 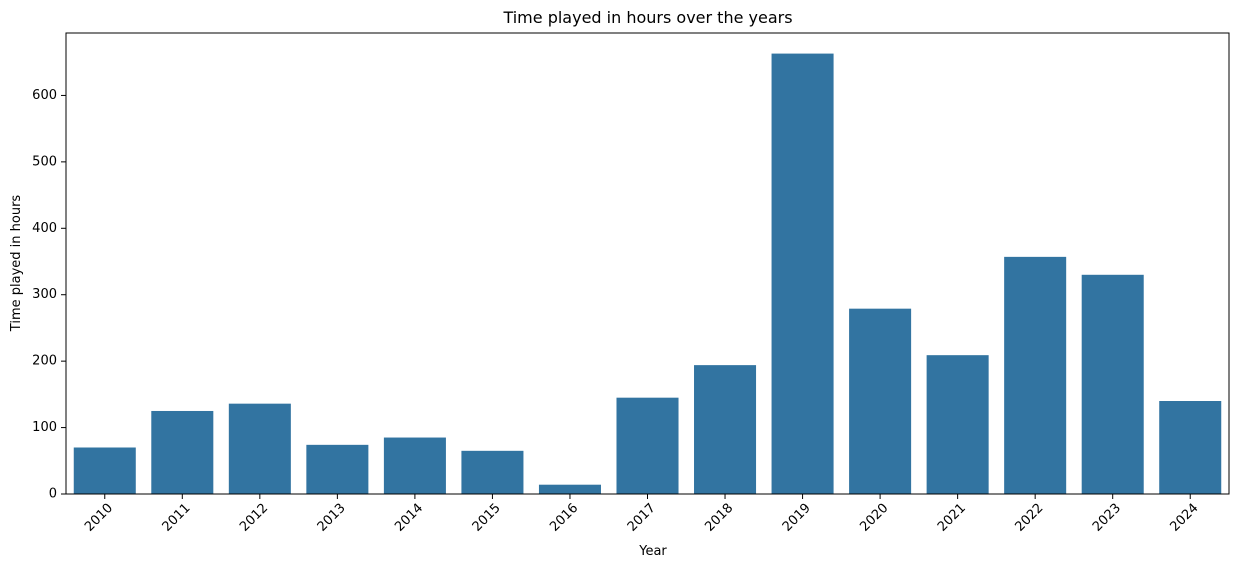 What do you see at coordinates (652, 551) in the screenshot?
I see `x-axis-title: Year` at bounding box center [652, 551].